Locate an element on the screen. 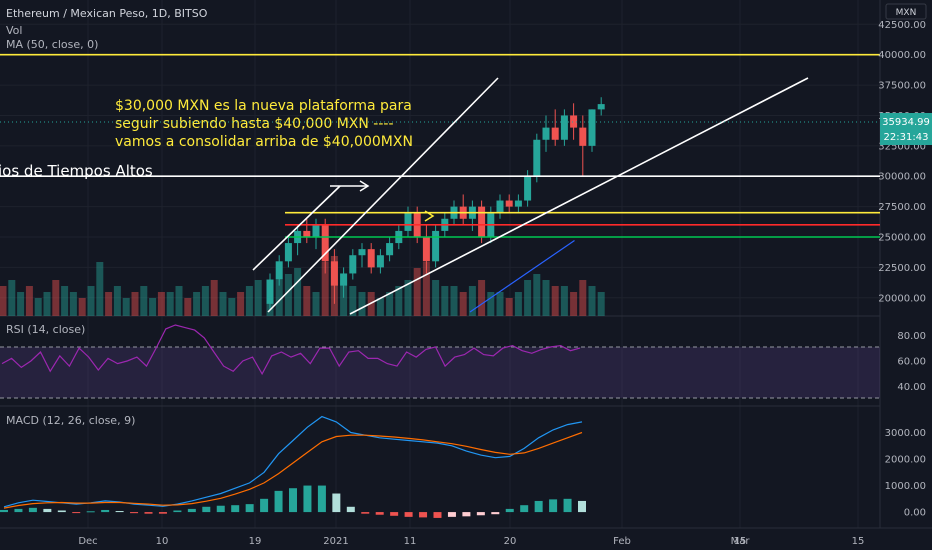 Image resolution: width=932 pixels, height=550 pixels. axis-tick-label: 80.00 is located at coordinates (911, 336).